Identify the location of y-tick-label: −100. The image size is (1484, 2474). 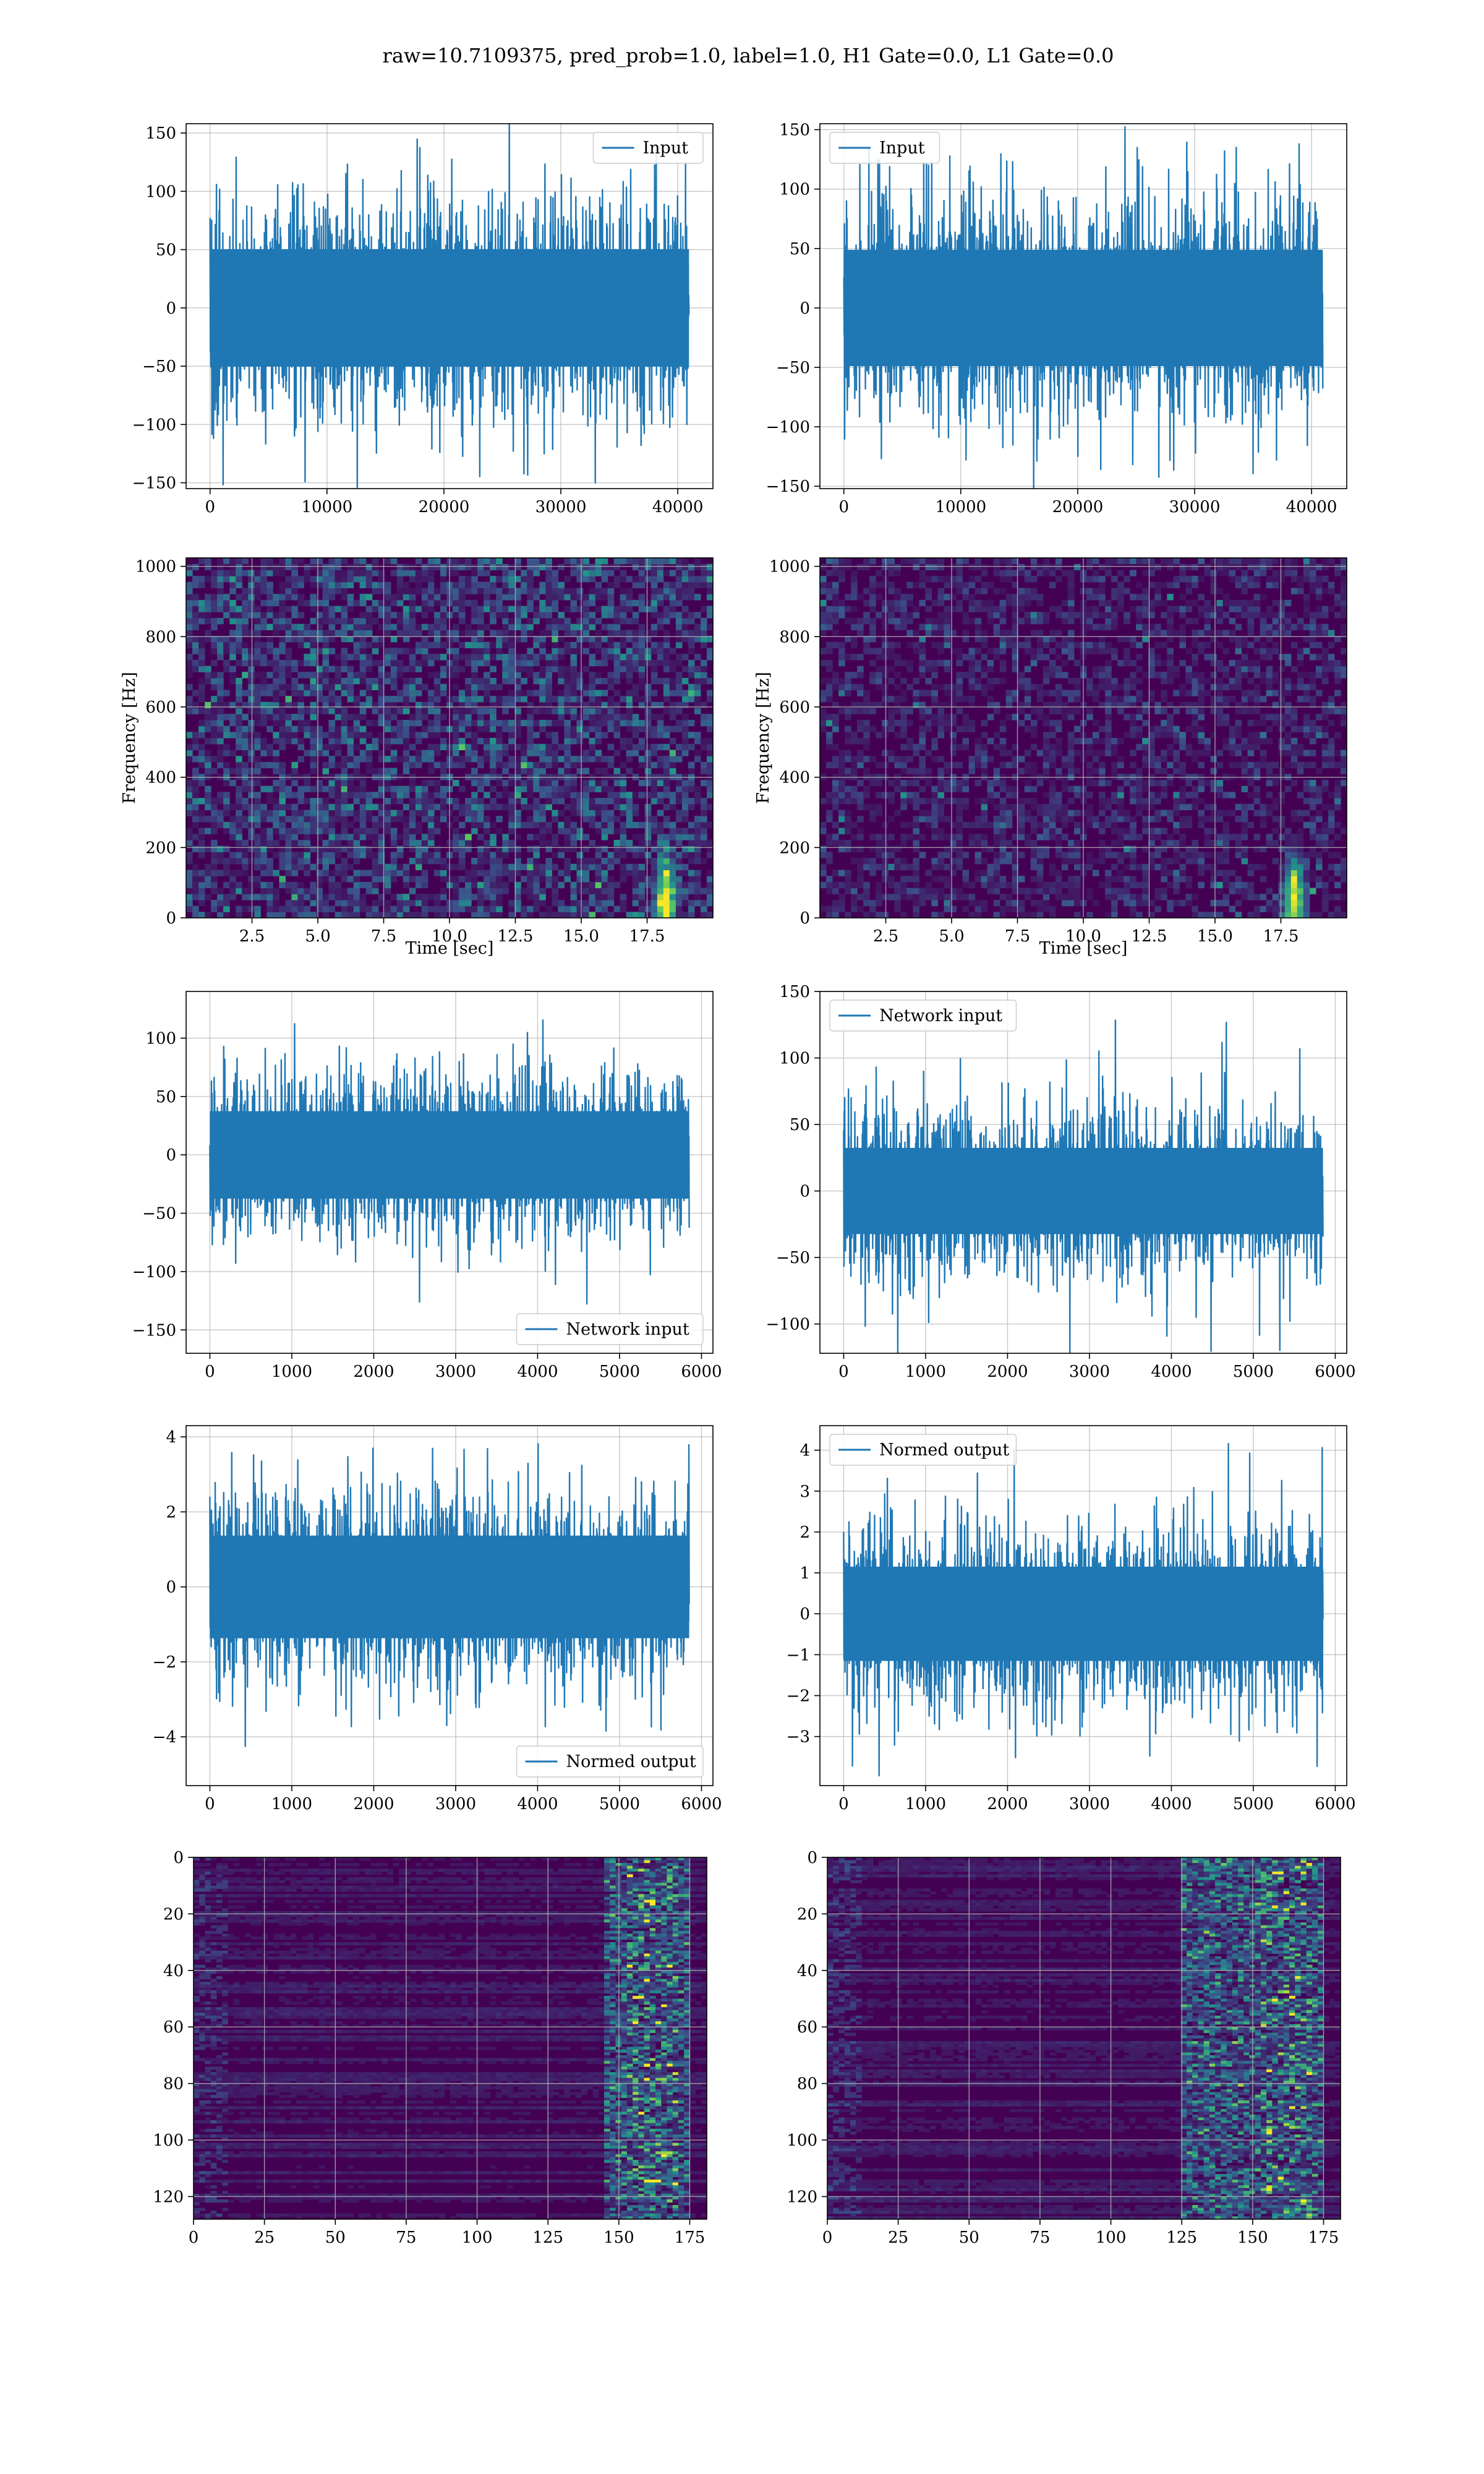
(788, 427).